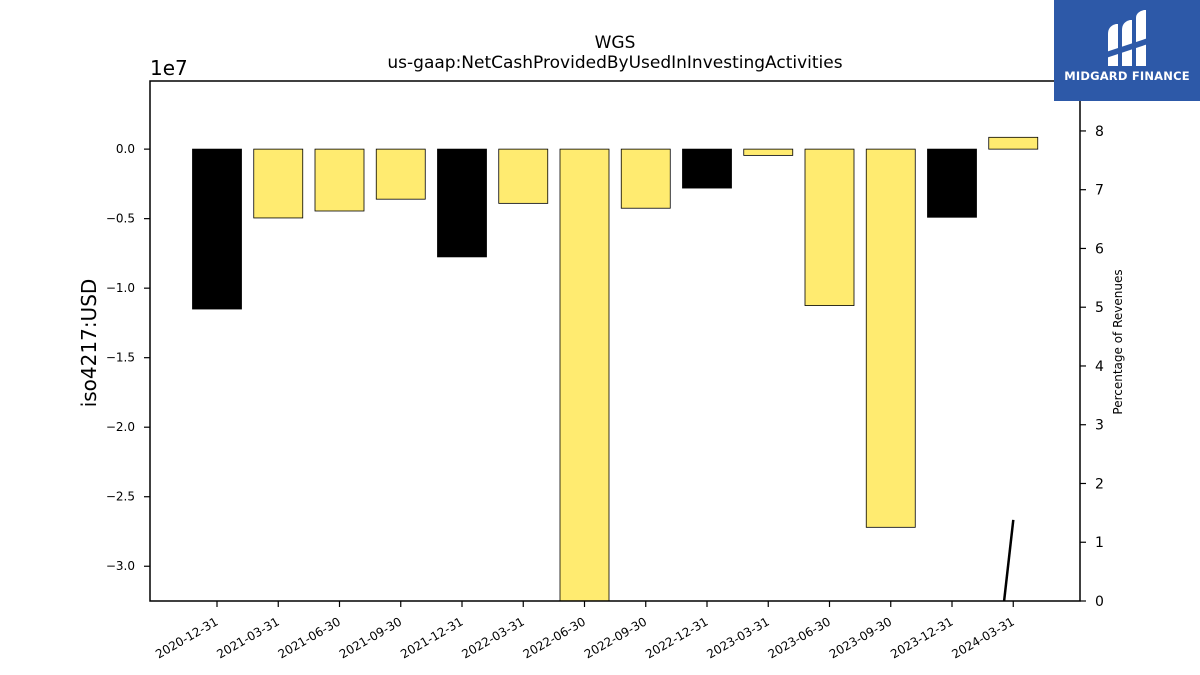 The image size is (1200, 675). I want to click on y2-tick-label: 8, so click(1099, 132).